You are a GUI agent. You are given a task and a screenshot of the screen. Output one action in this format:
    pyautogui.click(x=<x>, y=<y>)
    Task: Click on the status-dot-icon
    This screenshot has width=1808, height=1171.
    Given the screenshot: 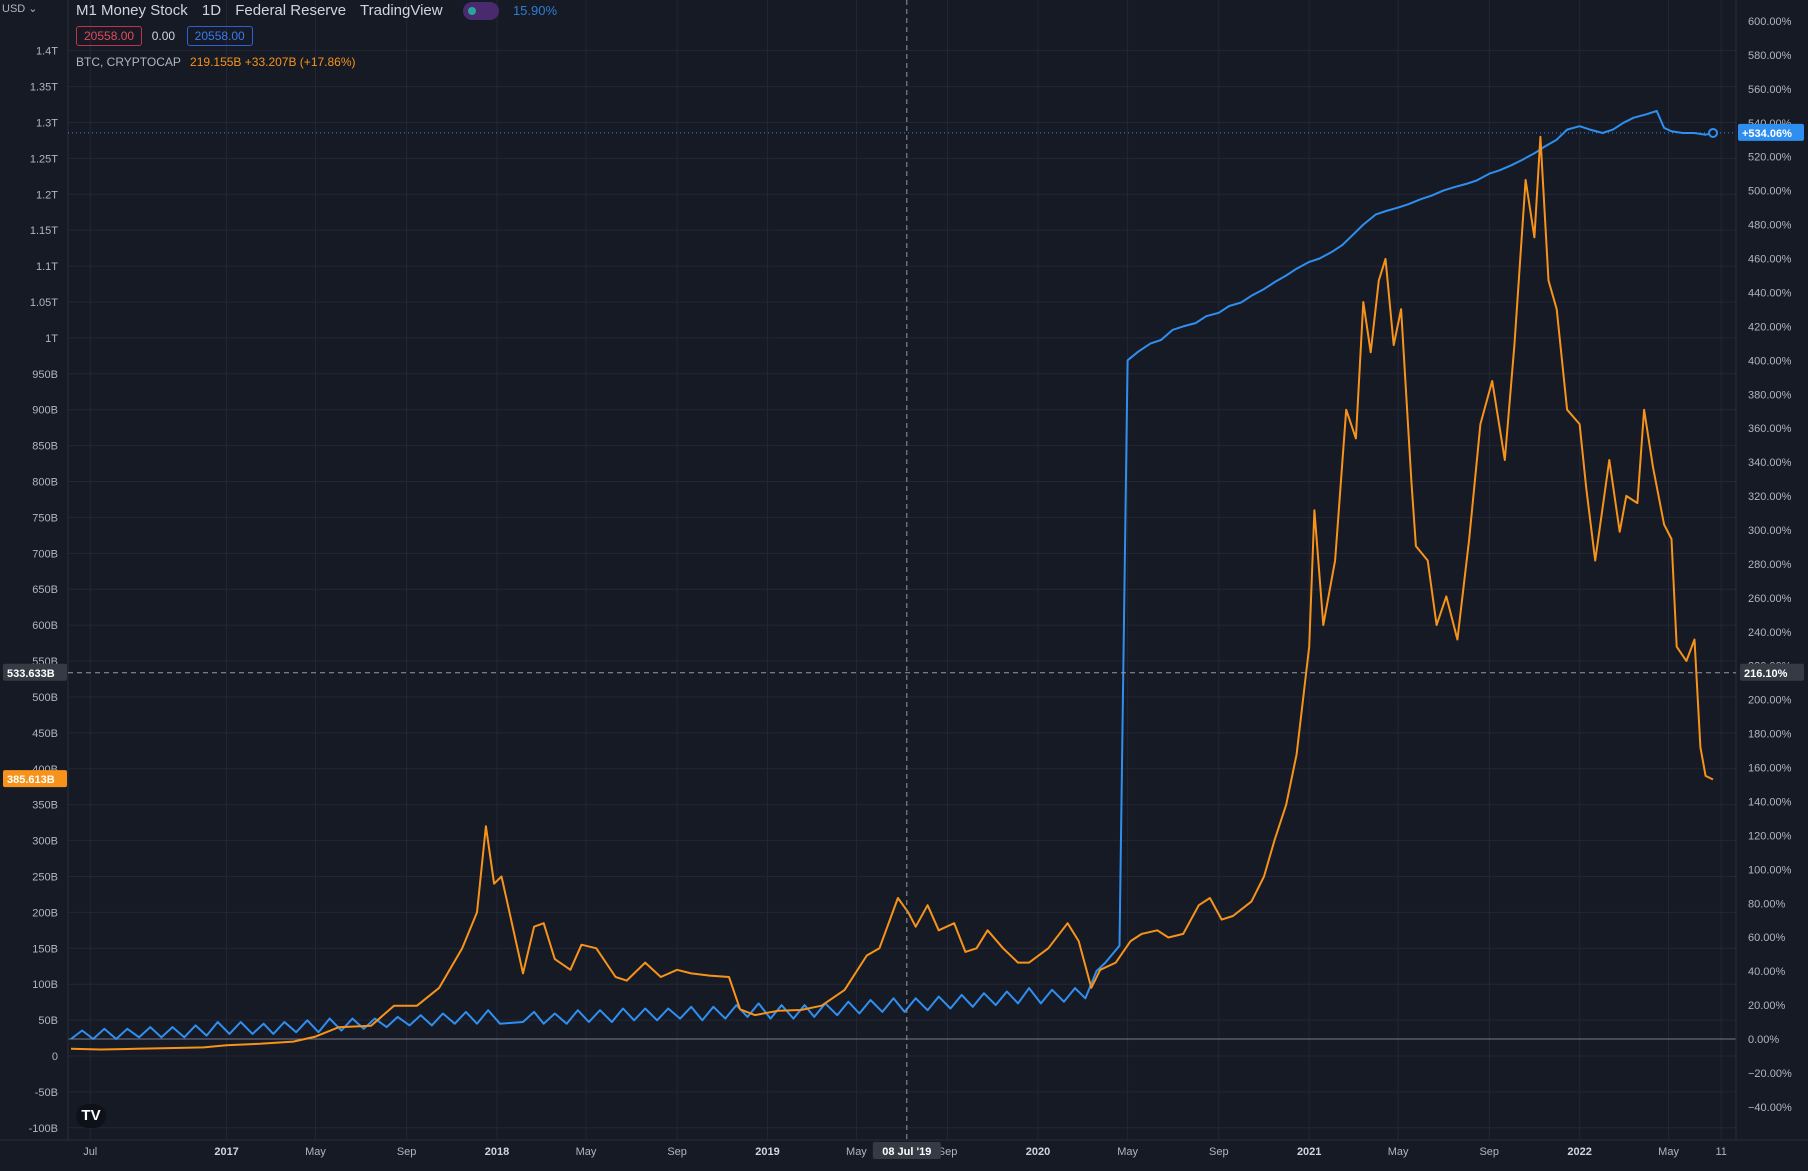 What is the action you would take?
    pyautogui.click(x=471, y=11)
    